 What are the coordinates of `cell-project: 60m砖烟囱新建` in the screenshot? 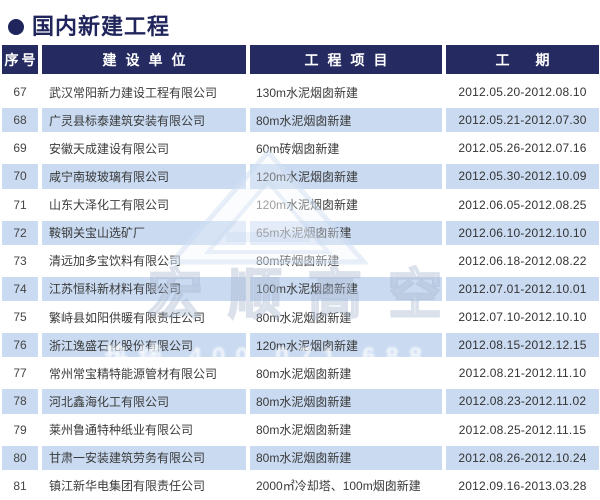 It's located at (298, 148).